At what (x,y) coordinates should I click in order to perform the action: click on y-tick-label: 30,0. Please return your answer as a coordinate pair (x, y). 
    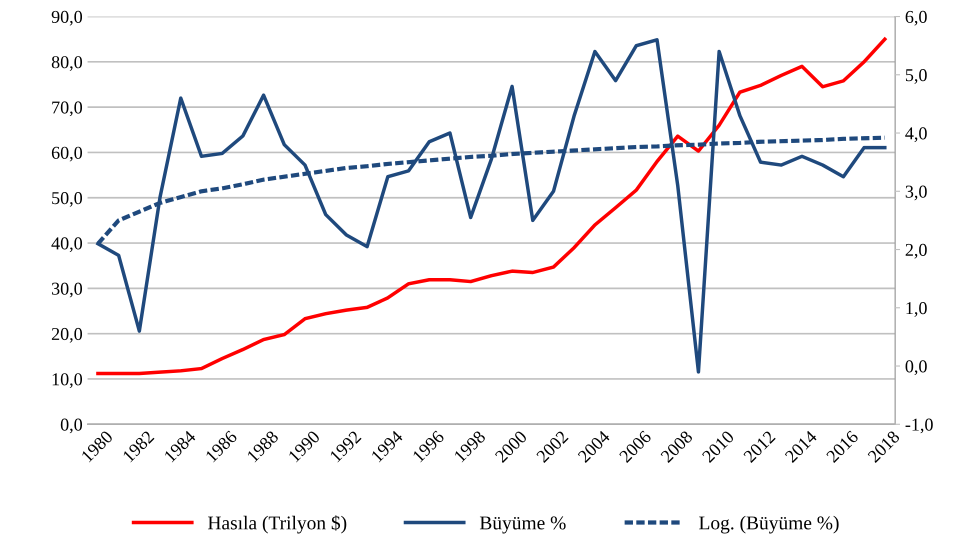
    Looking at the image, I should click on (67, 290).